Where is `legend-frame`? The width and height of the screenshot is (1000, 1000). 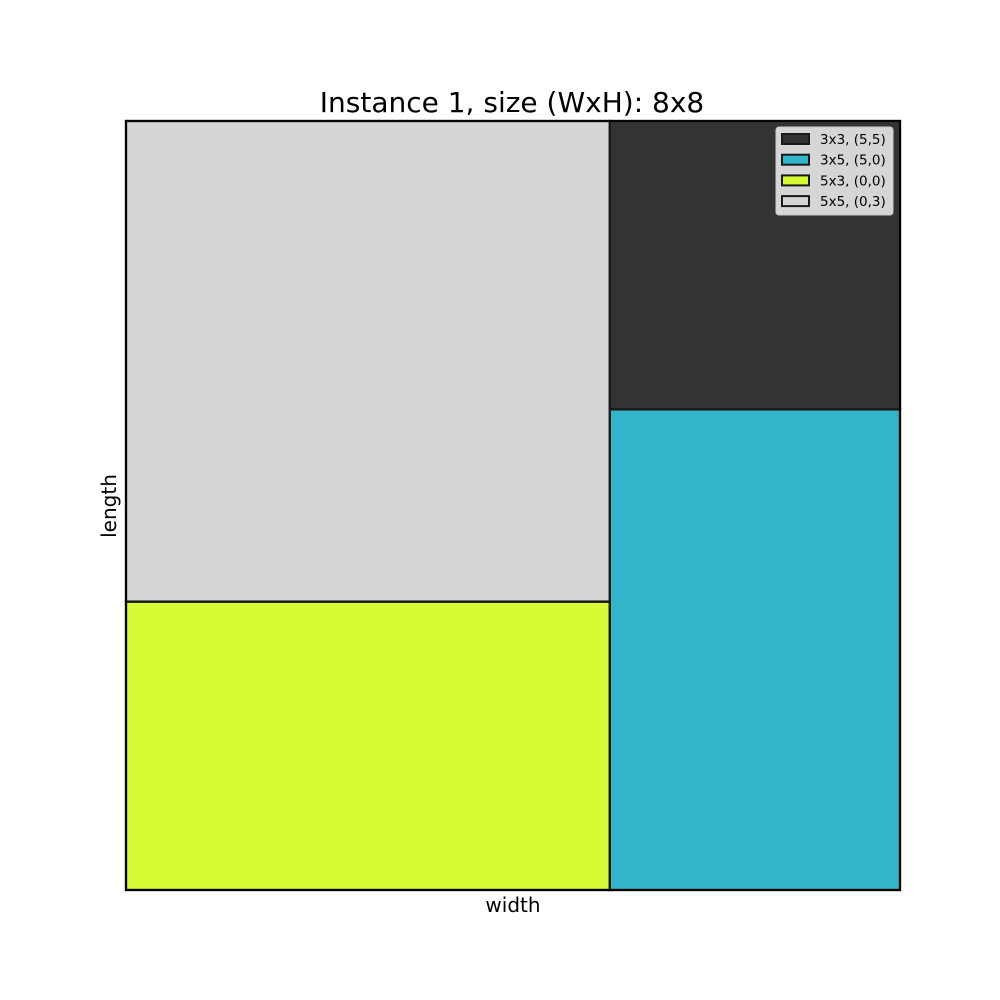
legend-frame is located at coordinates (834, 171).